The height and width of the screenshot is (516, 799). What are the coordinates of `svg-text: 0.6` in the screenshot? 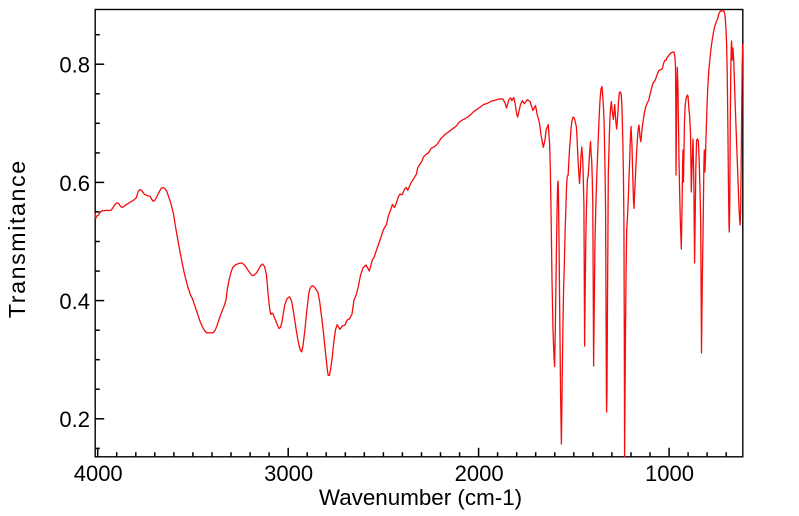 It's located at (74, 183).